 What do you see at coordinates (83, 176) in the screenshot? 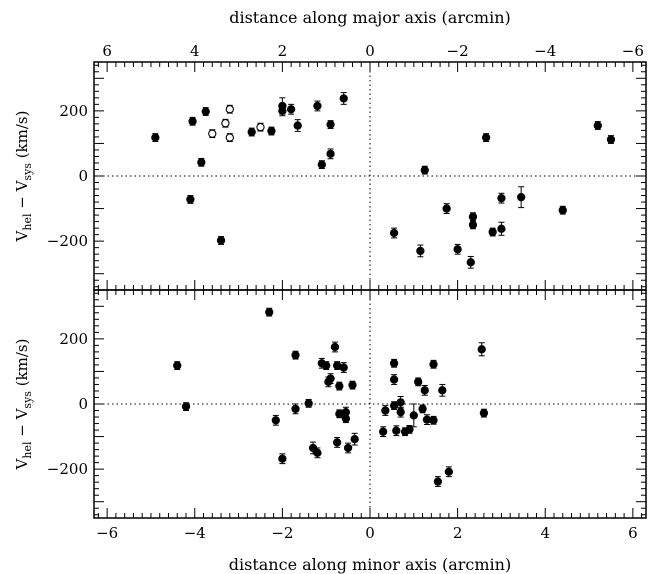
I see `y-tick-label: 0` at bounding box center [83, 176].